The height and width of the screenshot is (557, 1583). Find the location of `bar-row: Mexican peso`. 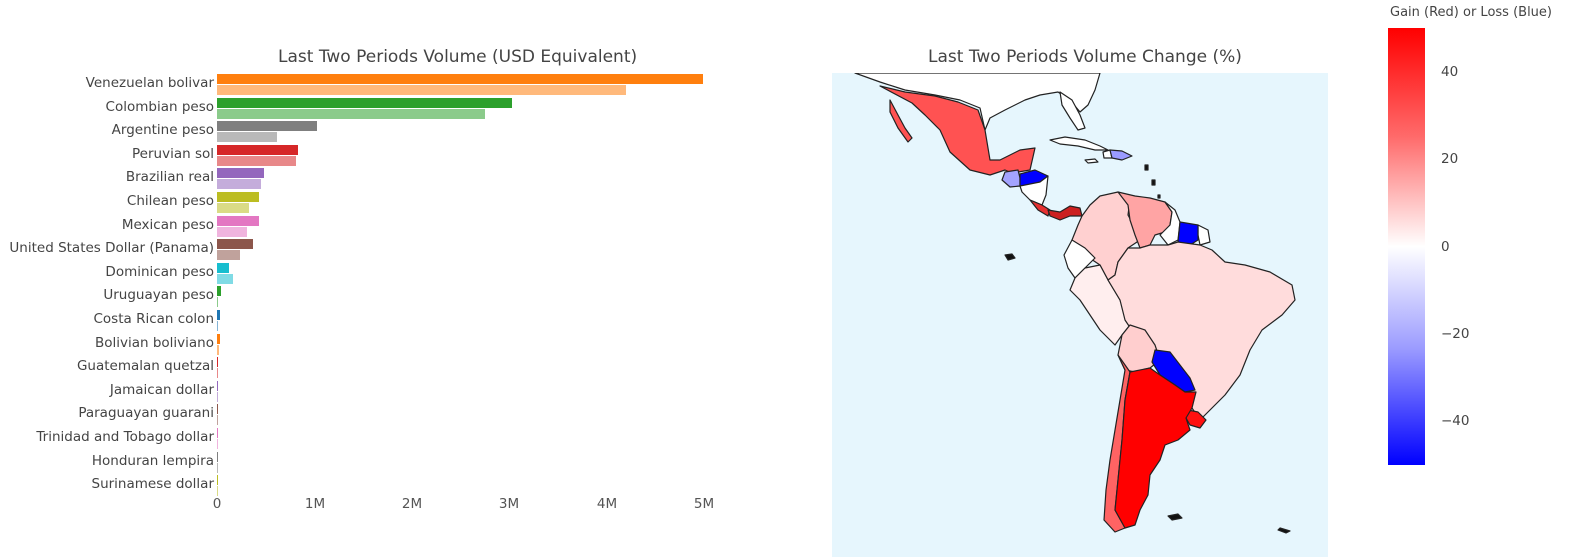

bar-row: Mexican peso is located at coordinates (390, 226).